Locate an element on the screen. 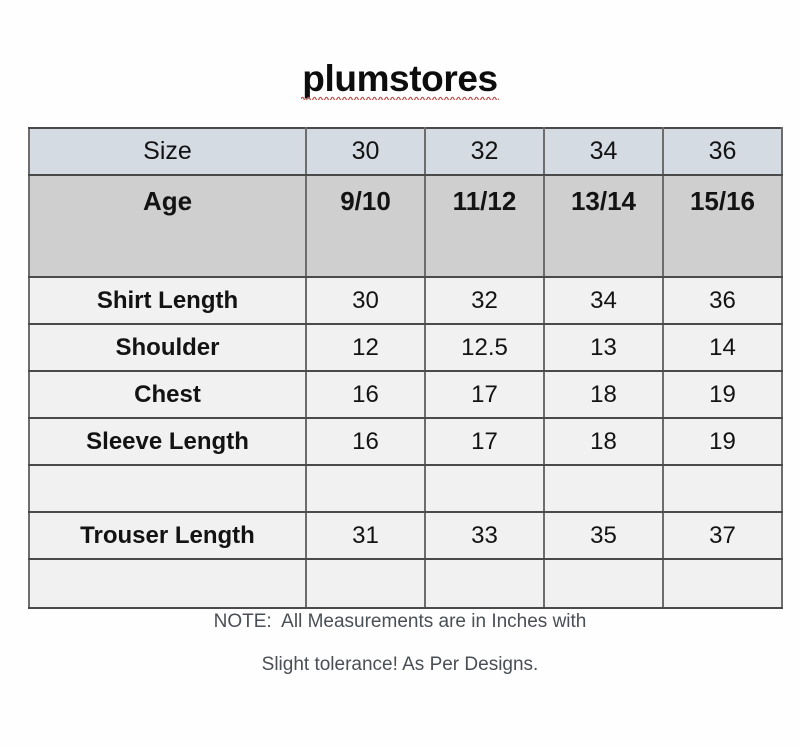  cell-shoulder-32: 12.5 is located at coordinates (484, 347).